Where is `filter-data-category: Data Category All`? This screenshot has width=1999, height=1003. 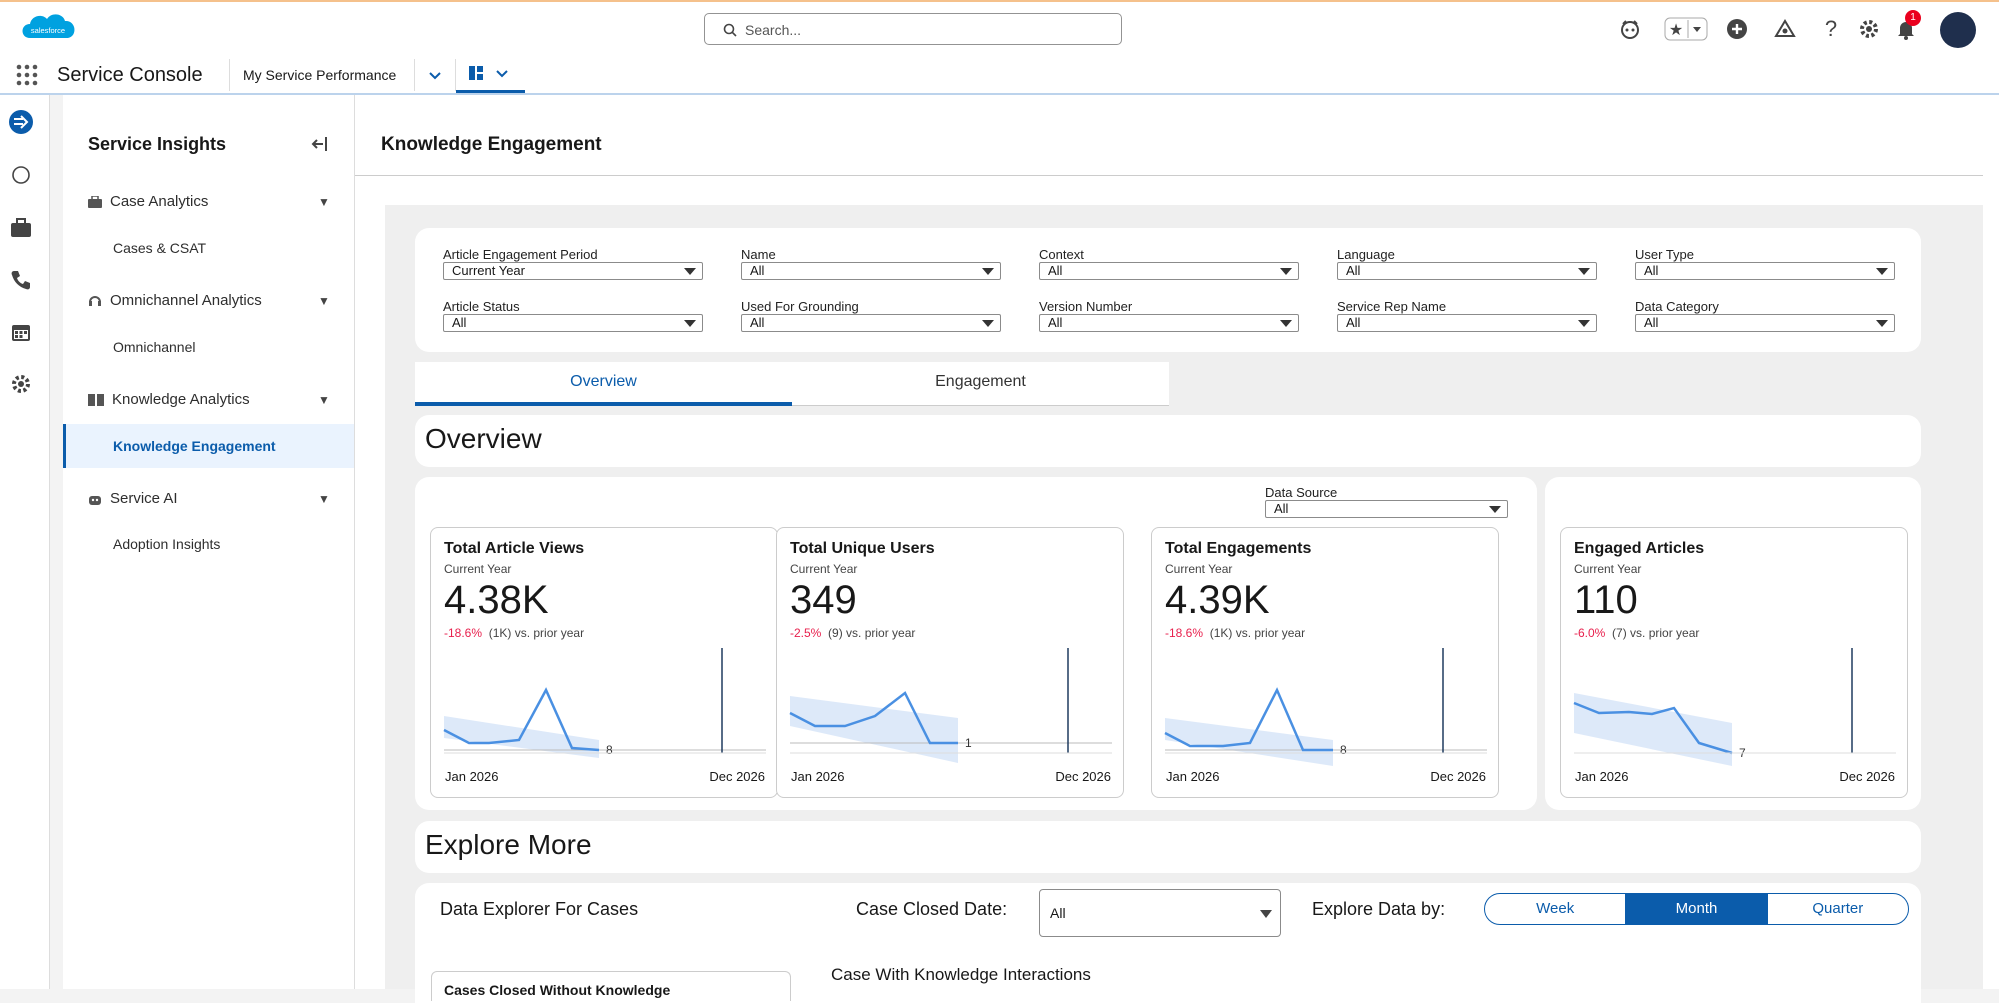 filter-data-category: Data Category All is located at coordinates (1765, 315).